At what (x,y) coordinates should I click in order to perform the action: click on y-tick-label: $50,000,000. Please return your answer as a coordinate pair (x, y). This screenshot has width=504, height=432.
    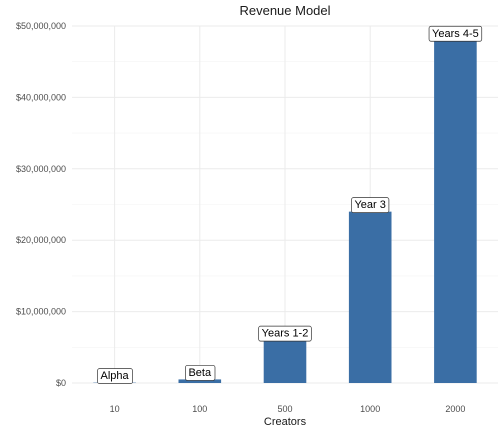
    Looking at the image, I should click on (41, 26).